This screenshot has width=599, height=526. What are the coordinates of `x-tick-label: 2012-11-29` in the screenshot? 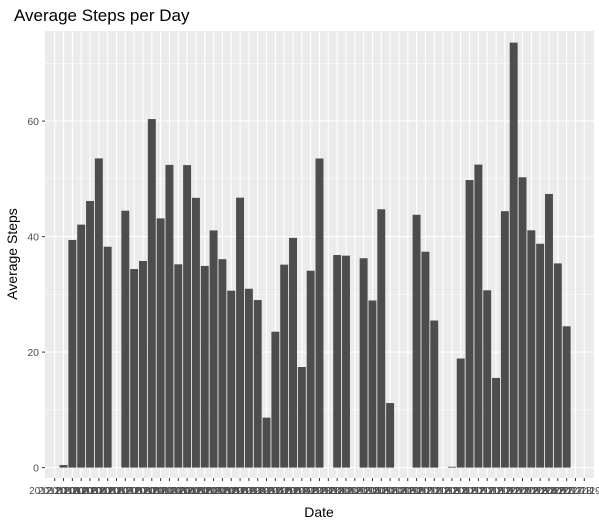 It's located at (574, 491).